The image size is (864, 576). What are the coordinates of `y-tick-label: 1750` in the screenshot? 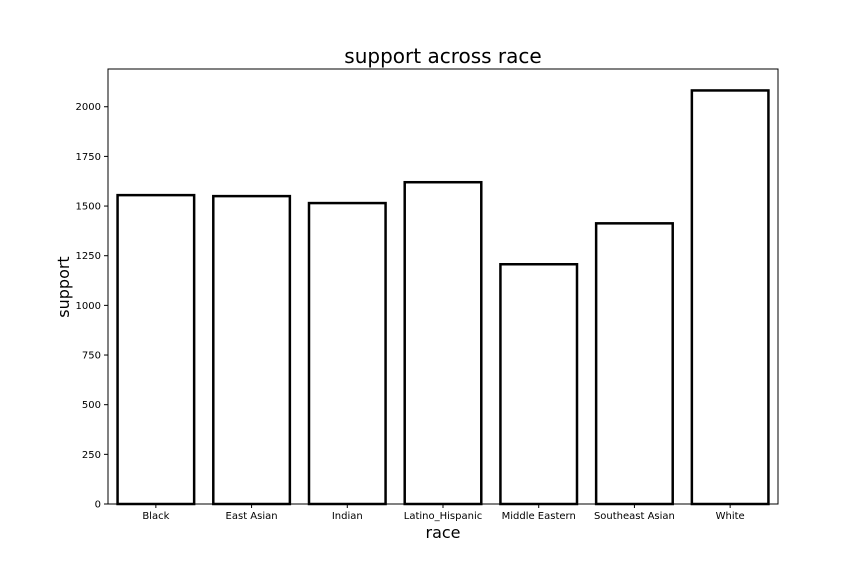 It's located at (88, 157).